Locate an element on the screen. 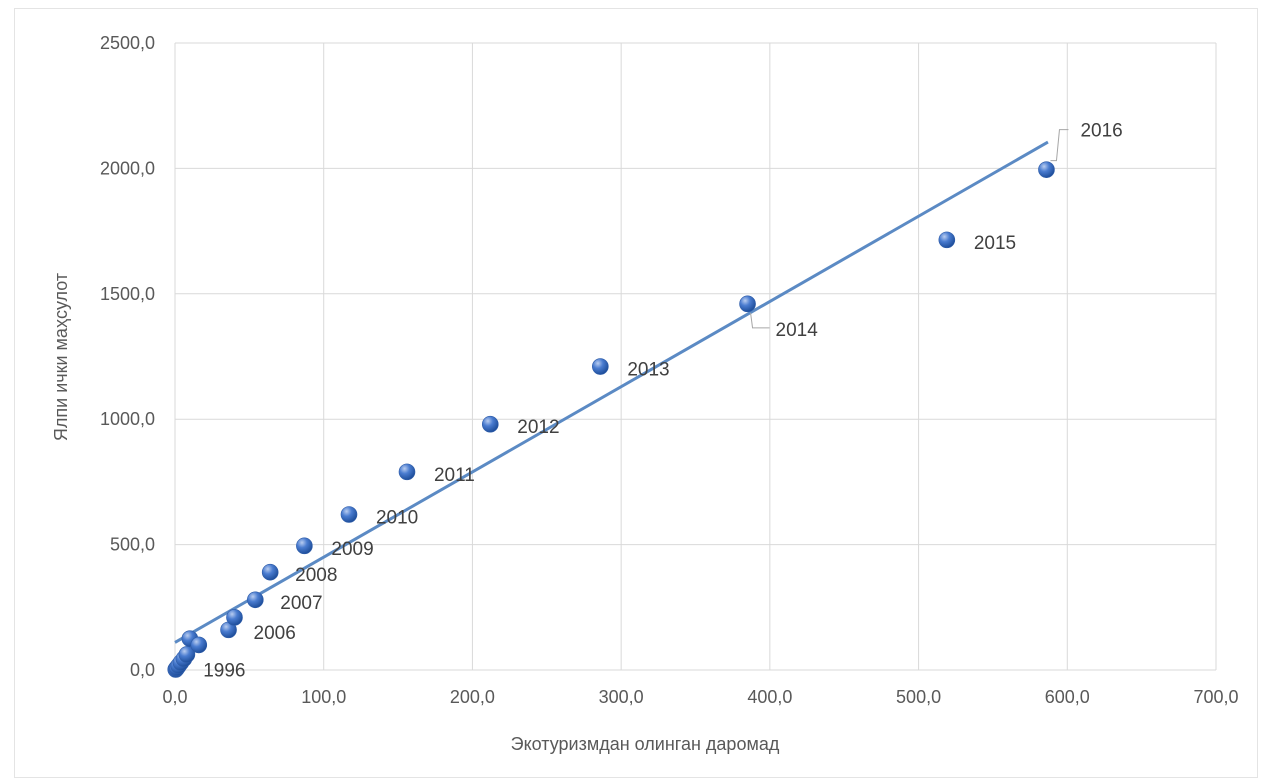 The height and width of the screenshot is (783, 1263). x-tick-label: 400,0 is located at coordinates (769, 697).